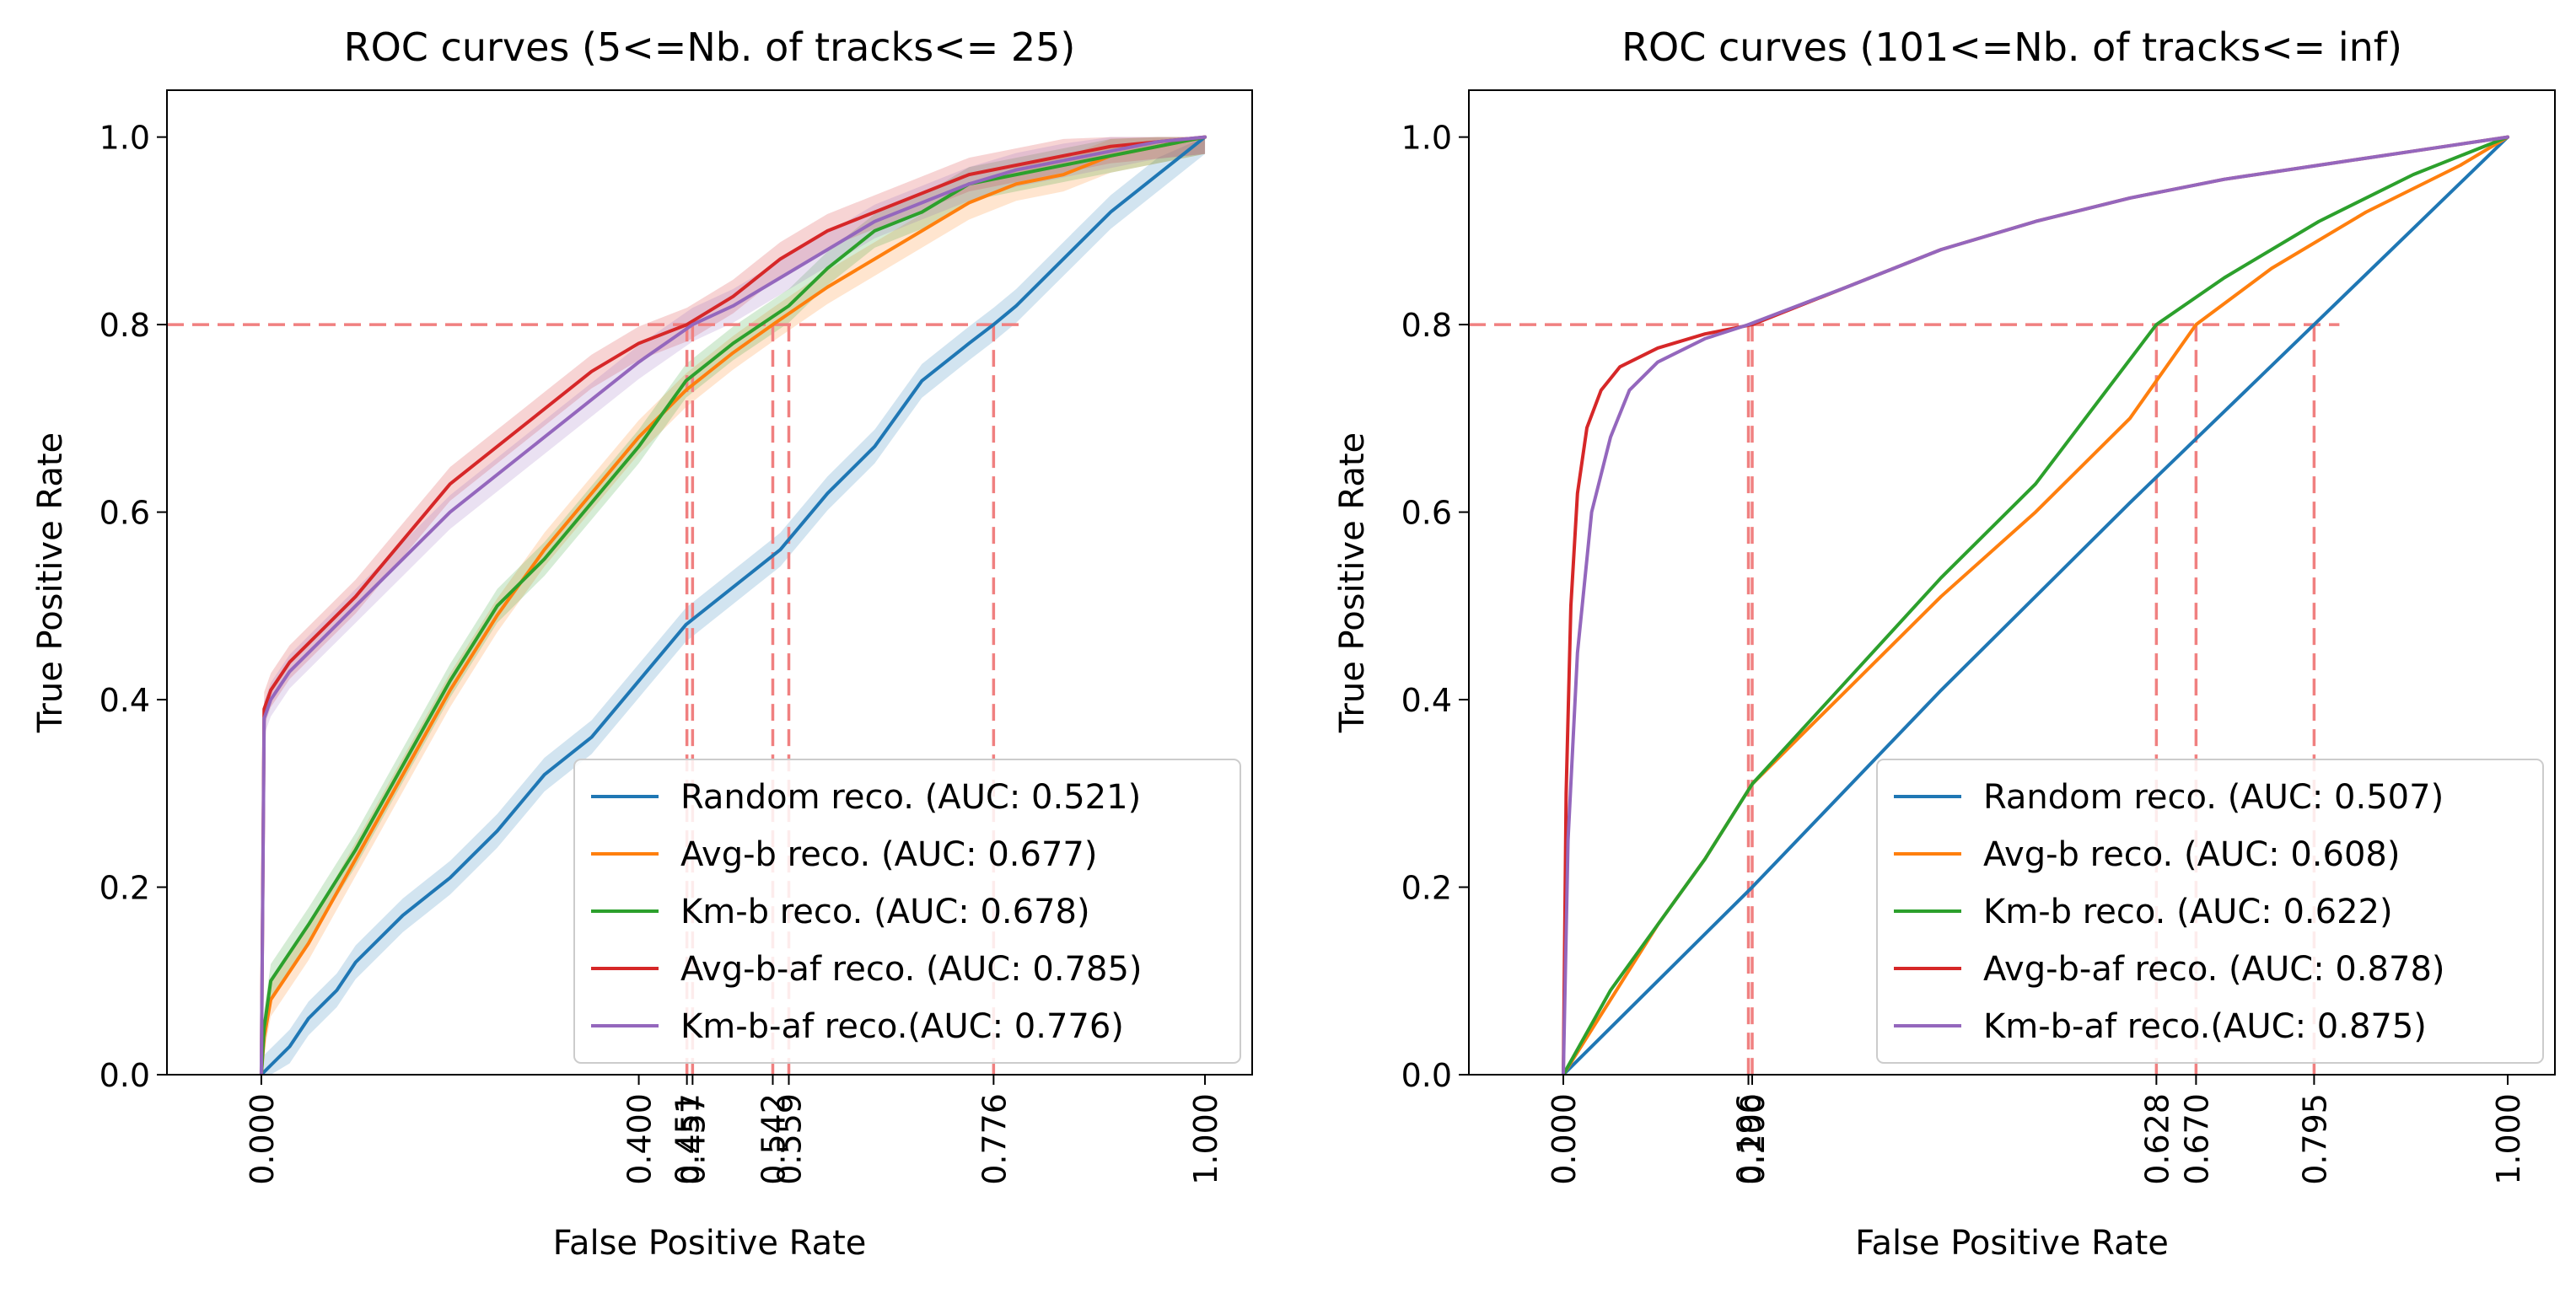  What do you see at coordinates (693, 1139) in the screenshot?
I see `x-tick-label: 0.457` at bounding box center [693, 1139].